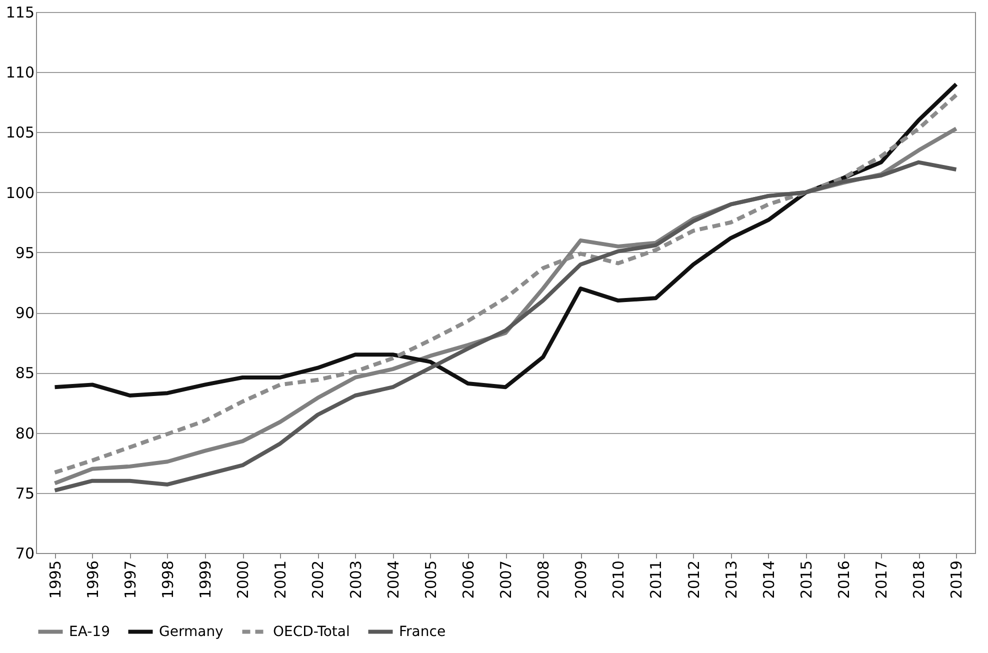 The width and height of the screenshot is (988, 653). Describe the element at coordinates (806, 579) in the screenshot. I see `x-tick-label: 2015` at that location.